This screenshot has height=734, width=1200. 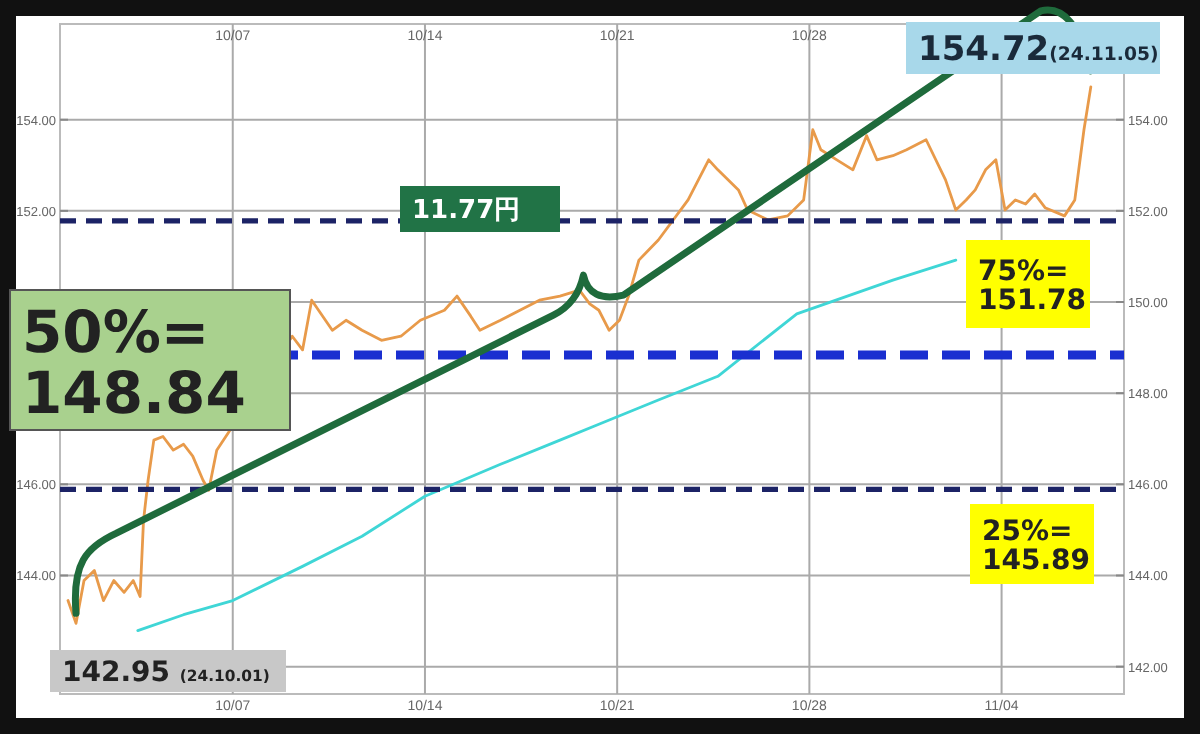 What do you see at coordinates (466, 211) in the screenshot?
I see `annotation: 11.77円` at bounding box center [466, 211].